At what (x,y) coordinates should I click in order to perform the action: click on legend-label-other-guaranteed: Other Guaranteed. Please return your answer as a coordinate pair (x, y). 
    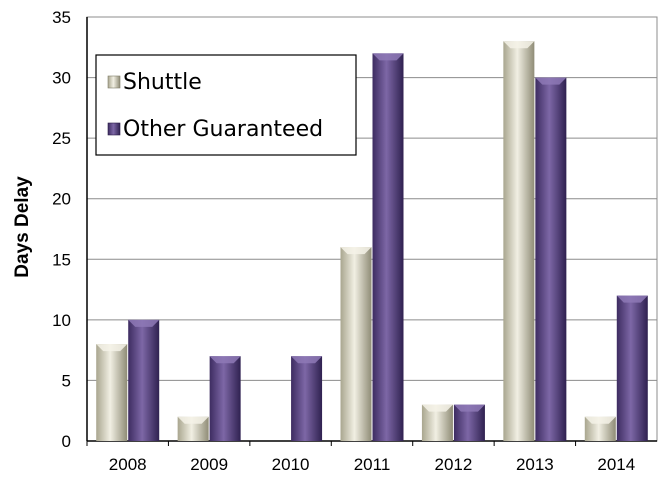
    Looking at the image, I should click on (223, 129).